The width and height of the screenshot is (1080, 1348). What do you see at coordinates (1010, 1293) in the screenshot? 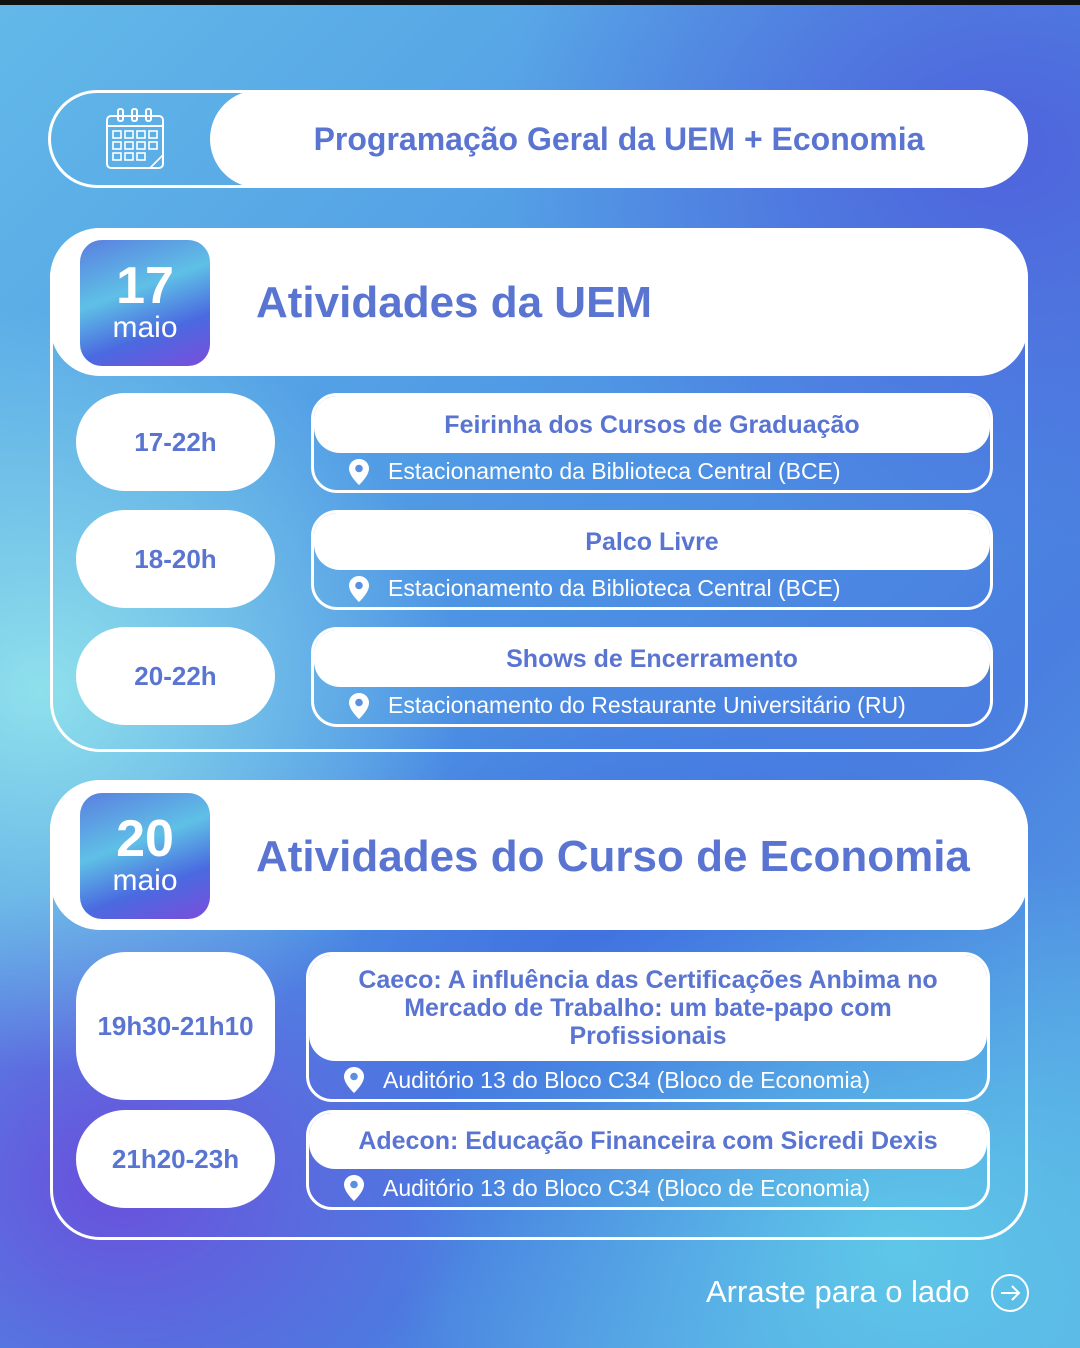
I see `arrow-right-circle-icon` at bounding box center [1010, 1293].